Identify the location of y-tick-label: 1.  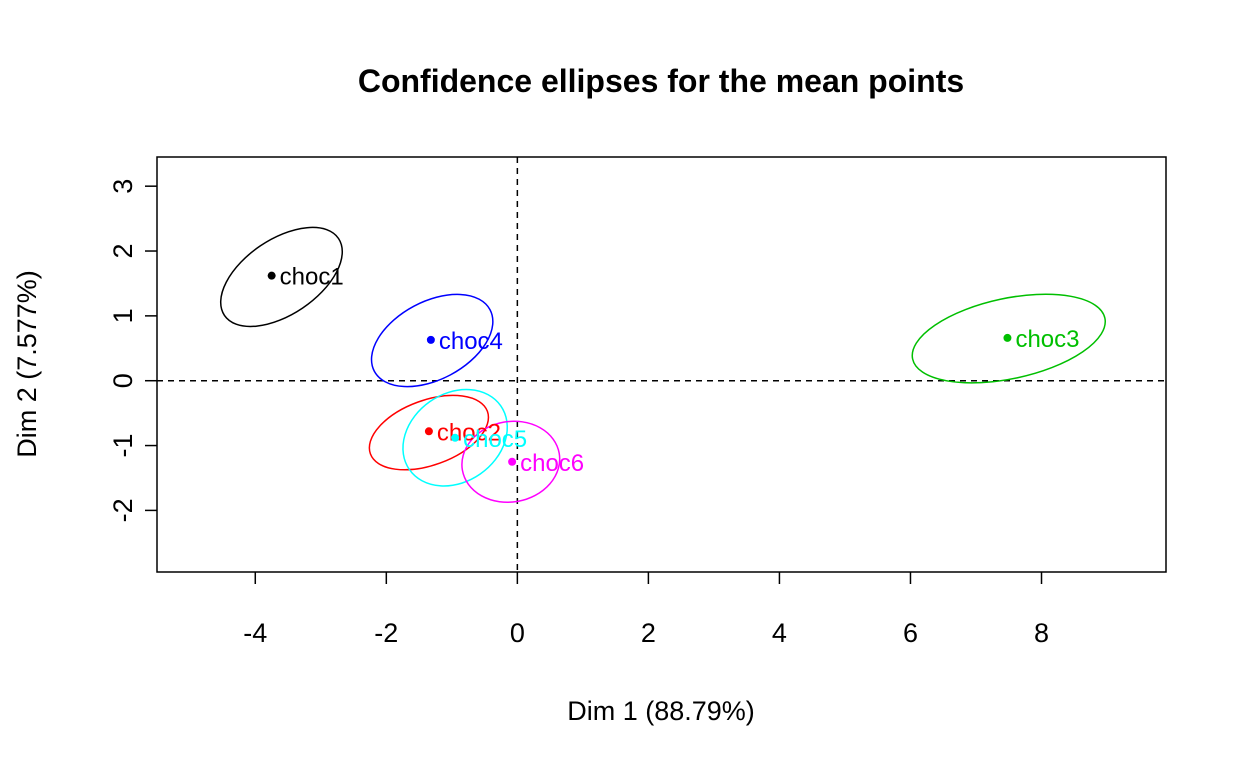
(123, 315).